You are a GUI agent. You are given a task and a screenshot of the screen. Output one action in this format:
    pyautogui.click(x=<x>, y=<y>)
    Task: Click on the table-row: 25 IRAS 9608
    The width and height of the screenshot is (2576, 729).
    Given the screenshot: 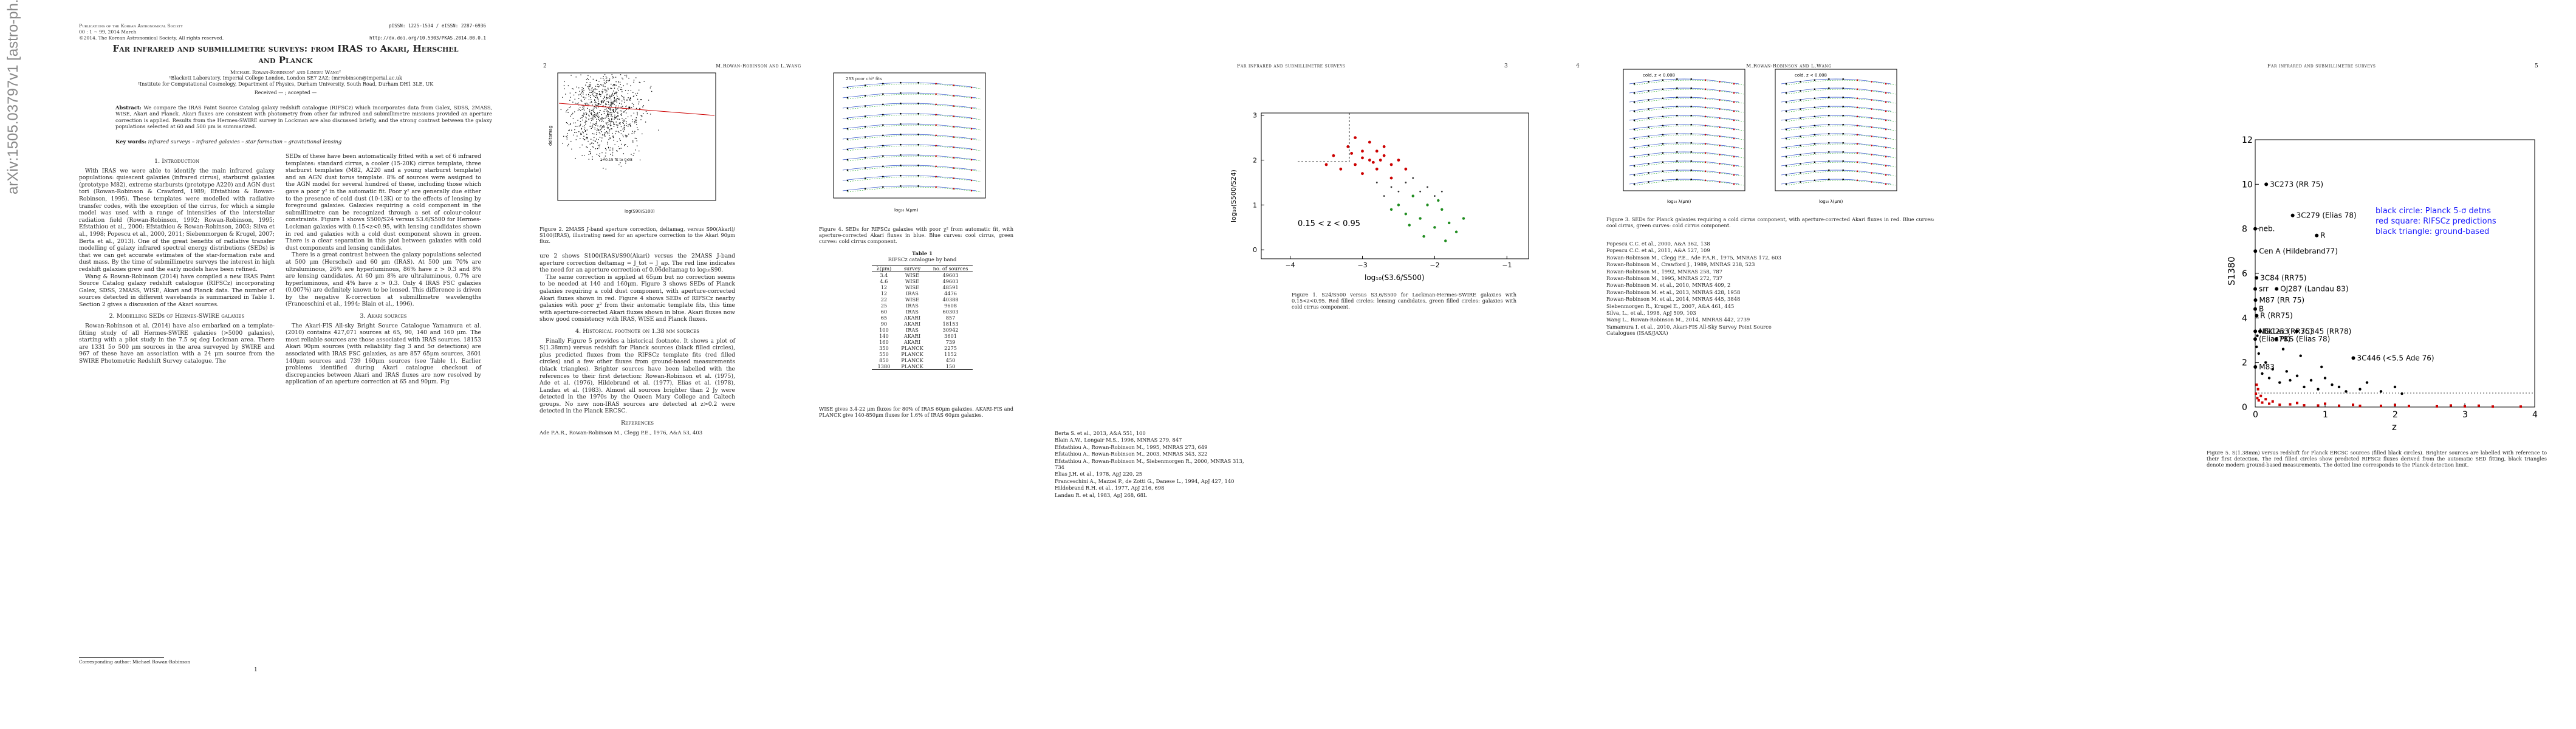 What is the action you would take?
    pyautogui.click(x=923, y=306)
    